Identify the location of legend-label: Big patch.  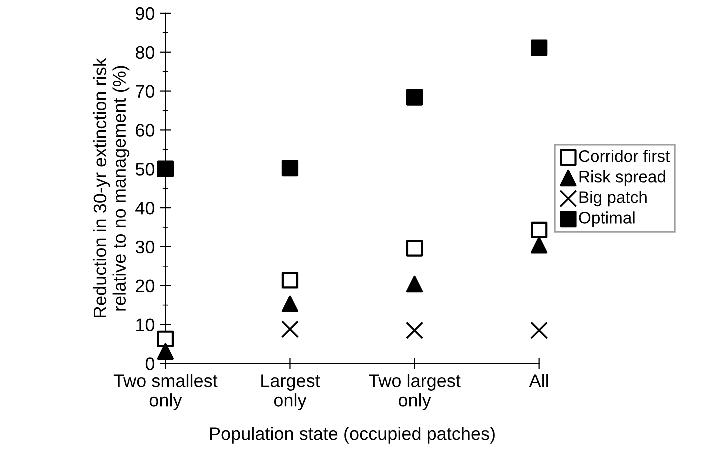
(613, 199).